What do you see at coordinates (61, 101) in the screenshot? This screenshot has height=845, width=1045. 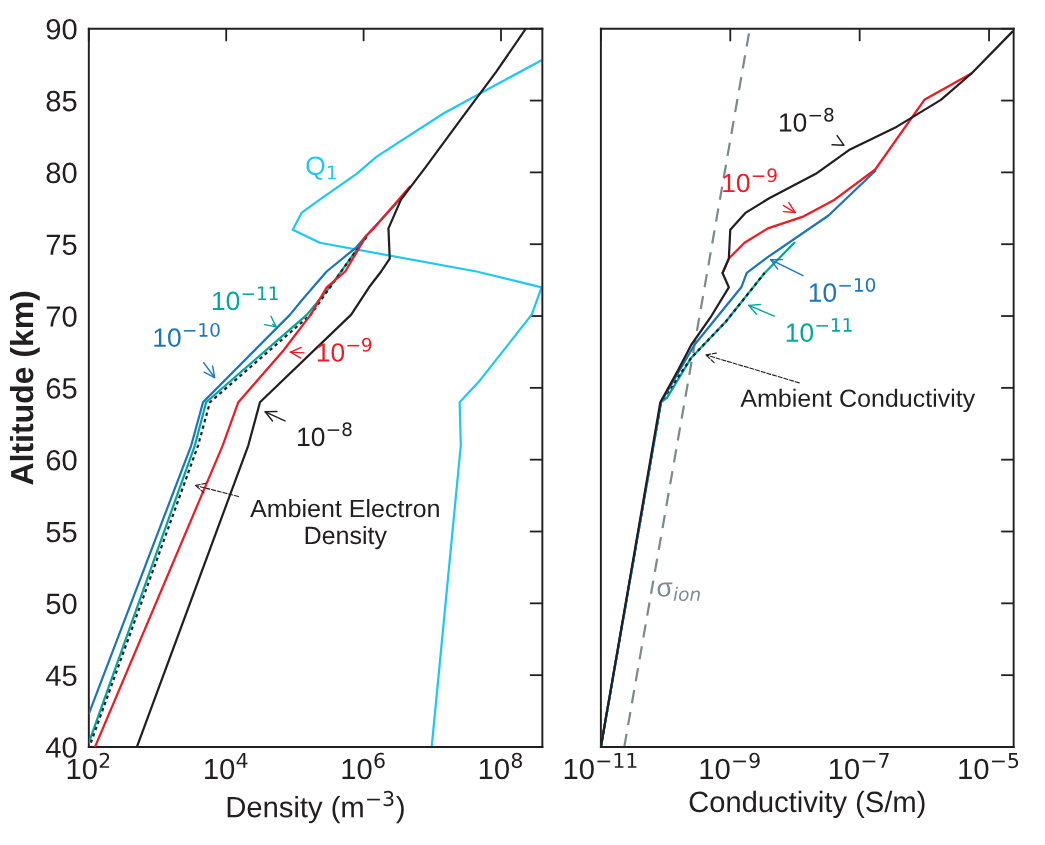 I see `y-tick-label: 85` at bounding box center [61, 101].